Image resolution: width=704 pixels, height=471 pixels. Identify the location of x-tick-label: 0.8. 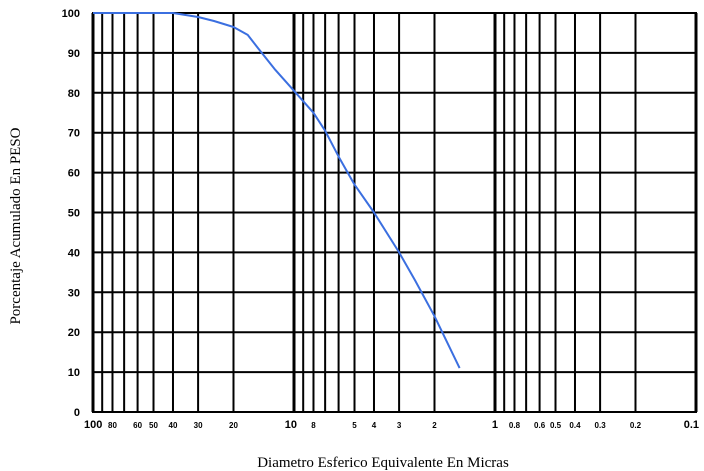
(515, 425).